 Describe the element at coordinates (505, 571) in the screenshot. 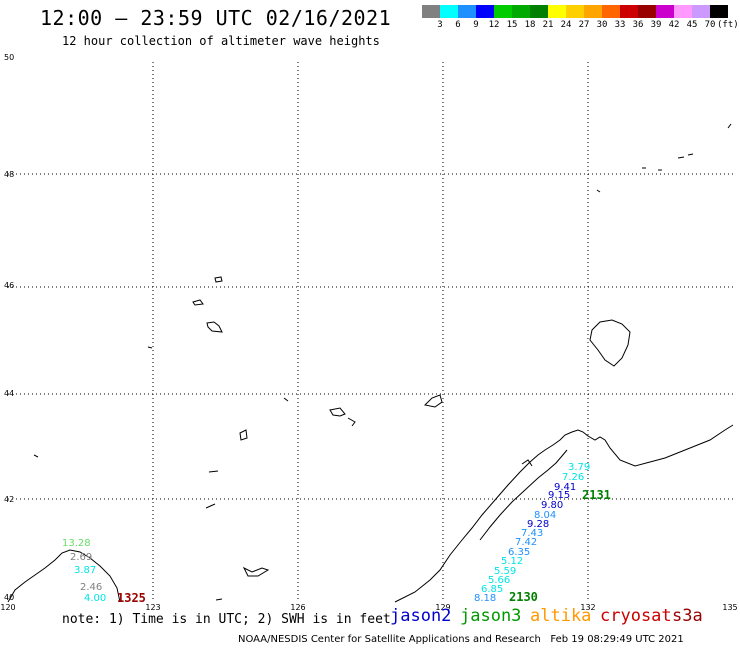

I see `obs-a-12: 5.59` at that location.